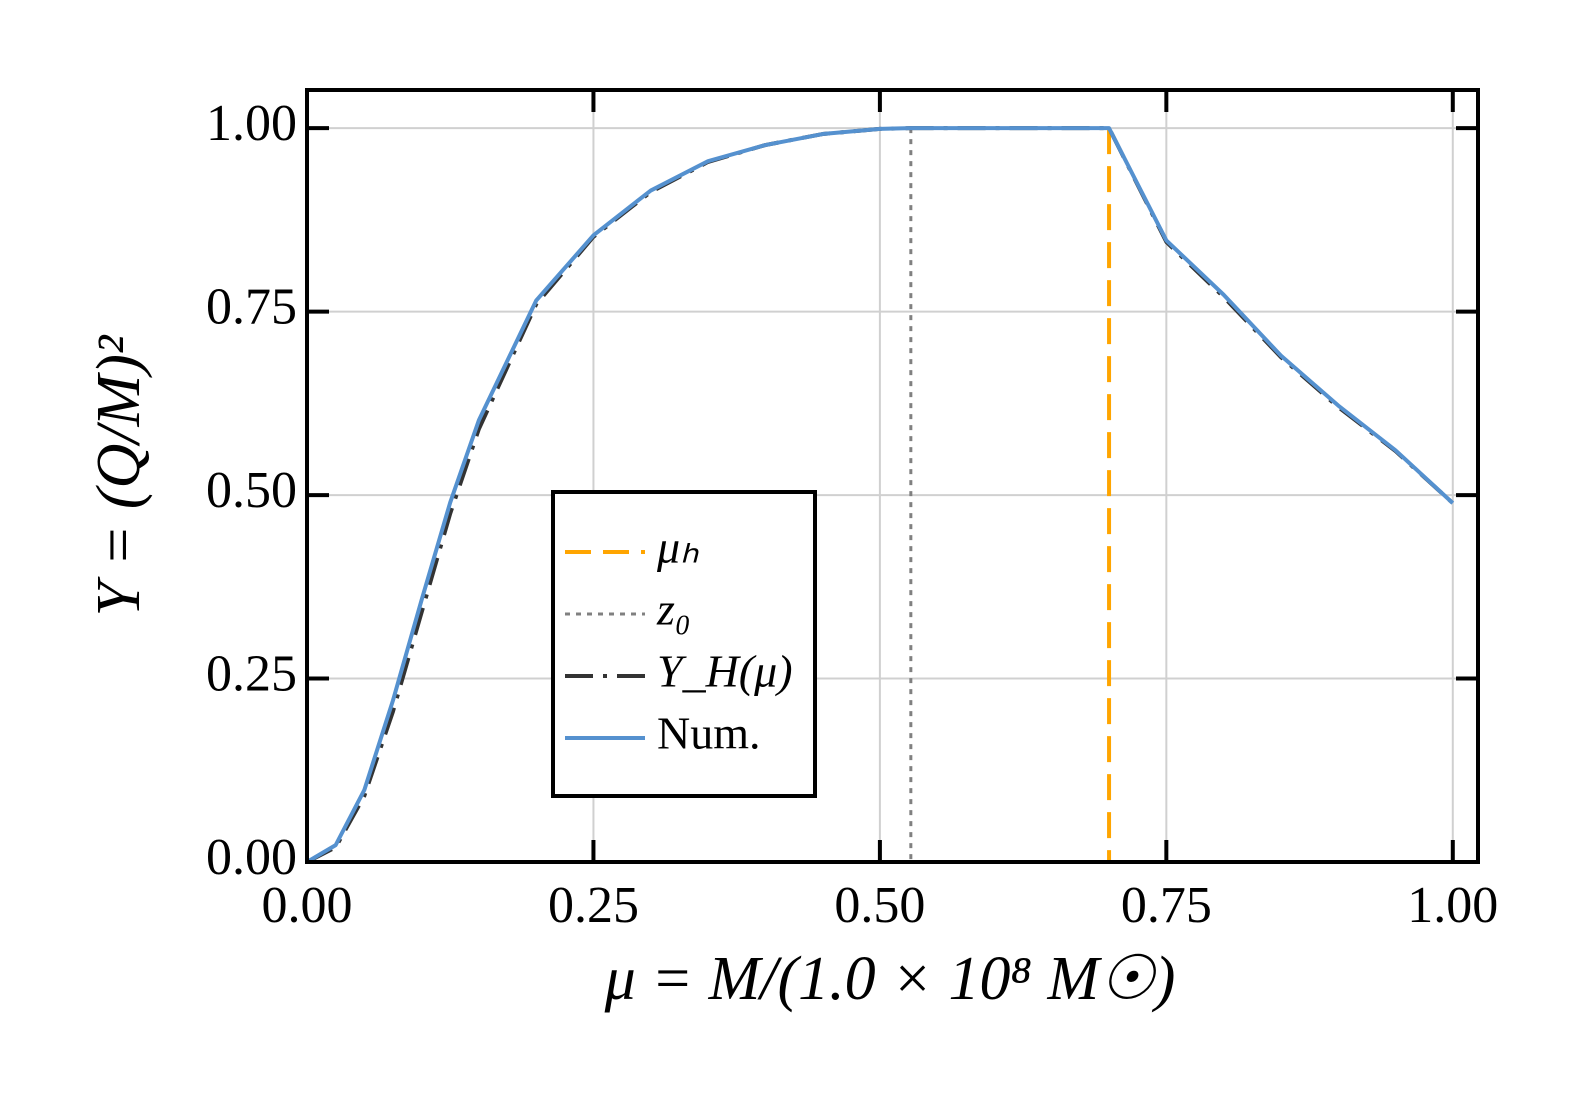  Describe the element at coordinates (709, 733) in the screenshot. I see `legend-label: Num.` at that location.